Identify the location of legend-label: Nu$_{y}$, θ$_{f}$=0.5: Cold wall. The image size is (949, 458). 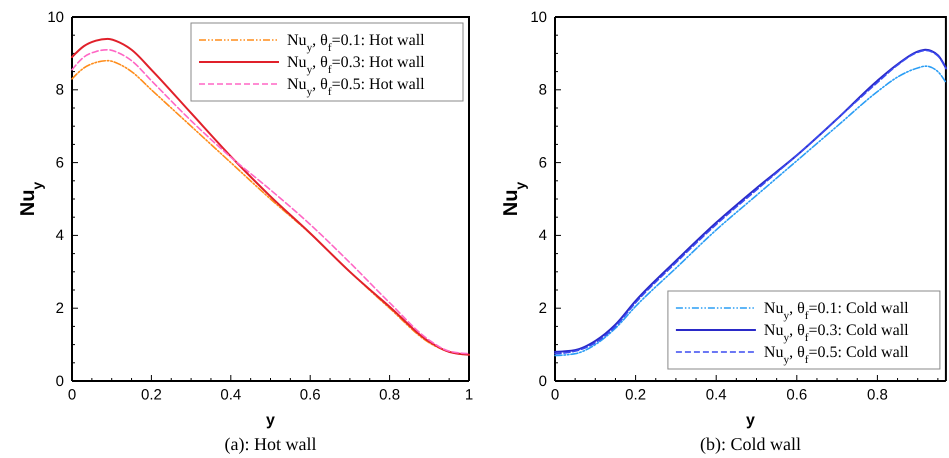
(837, 355).